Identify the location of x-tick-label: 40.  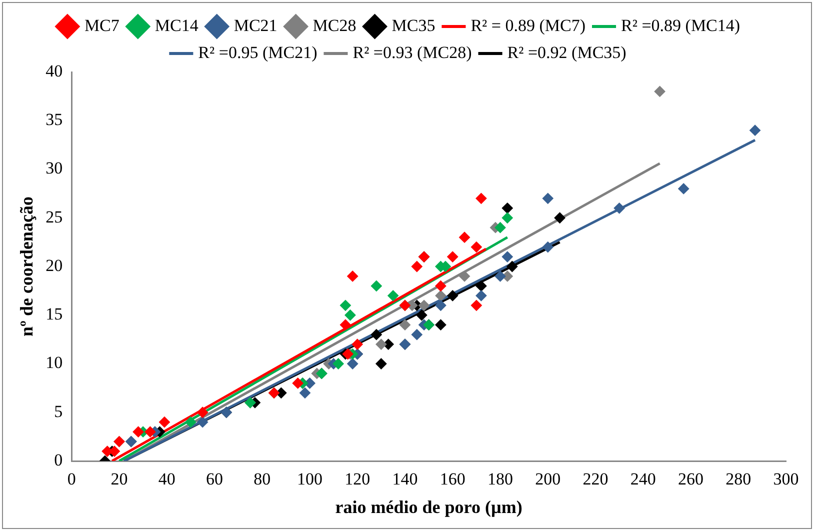
(167, 479).